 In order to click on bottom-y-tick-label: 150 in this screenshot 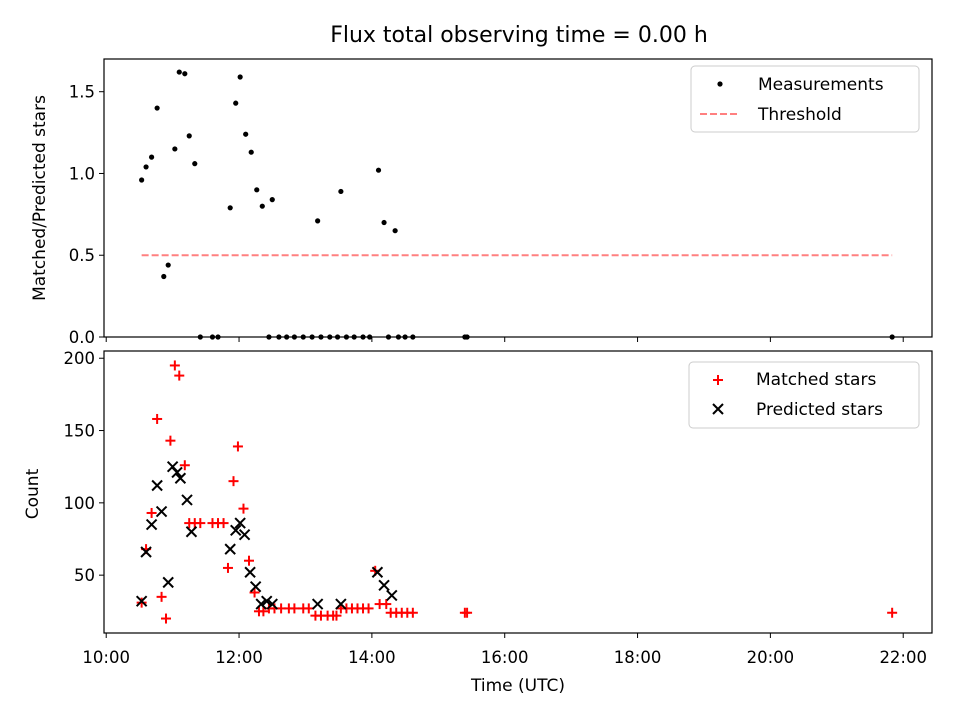, I will do `click(80, 431)`.